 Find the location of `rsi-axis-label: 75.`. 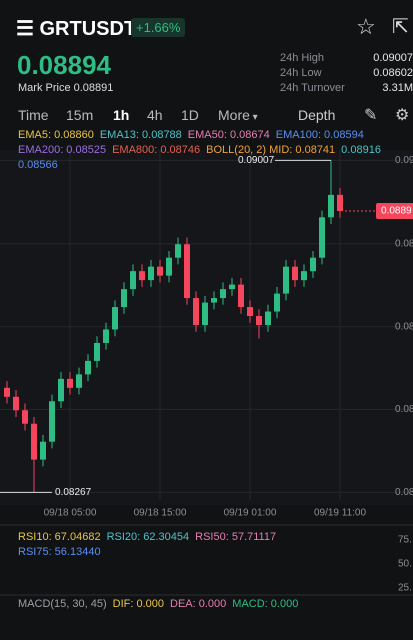

rsi-axis-label: 75. is located at coordinates (405, 540).